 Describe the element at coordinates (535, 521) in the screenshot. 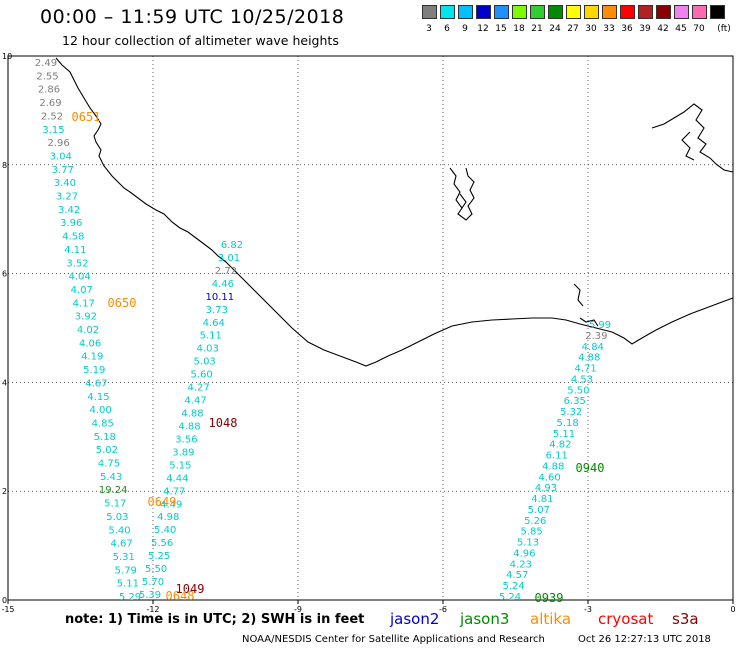

I see `wave-height-label: 5.26` at that location.